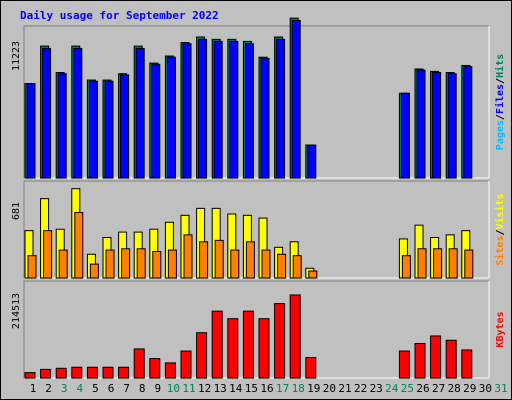 The width and height of the screenshot is (512, 400). I want to click on x-tick-label-27: 27, so click(438, 388).